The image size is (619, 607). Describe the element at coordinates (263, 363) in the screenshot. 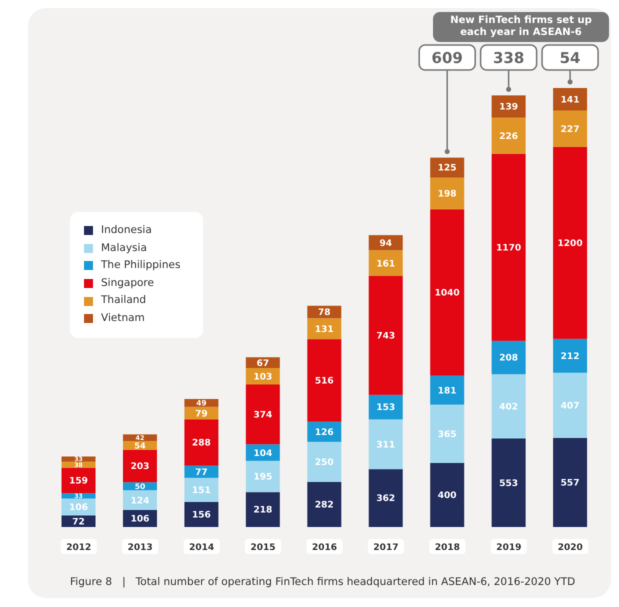

I see `data-label: 67` at that location.